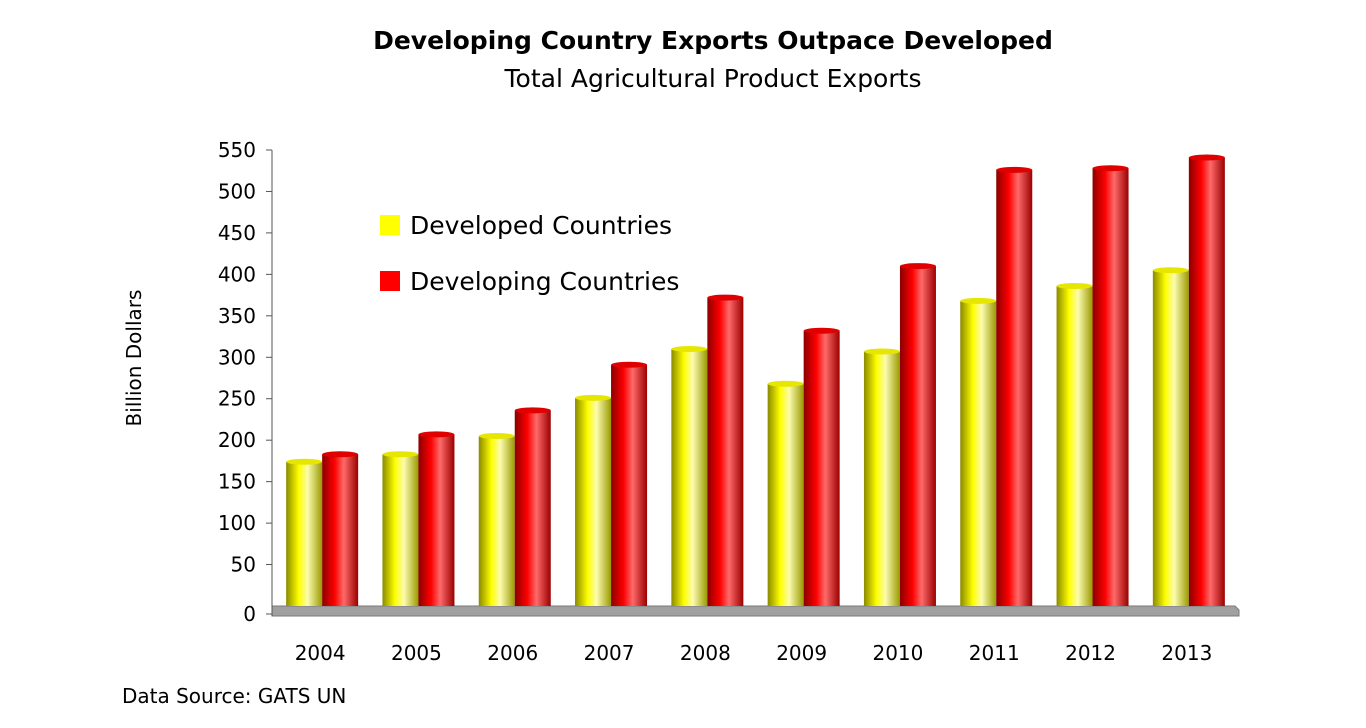 Image resolution: width=1366 pixels, height=728 pixels. Describe the element at coordinates (1206, 381) in the screenshot. I see `bar-developing-2013` at that location.